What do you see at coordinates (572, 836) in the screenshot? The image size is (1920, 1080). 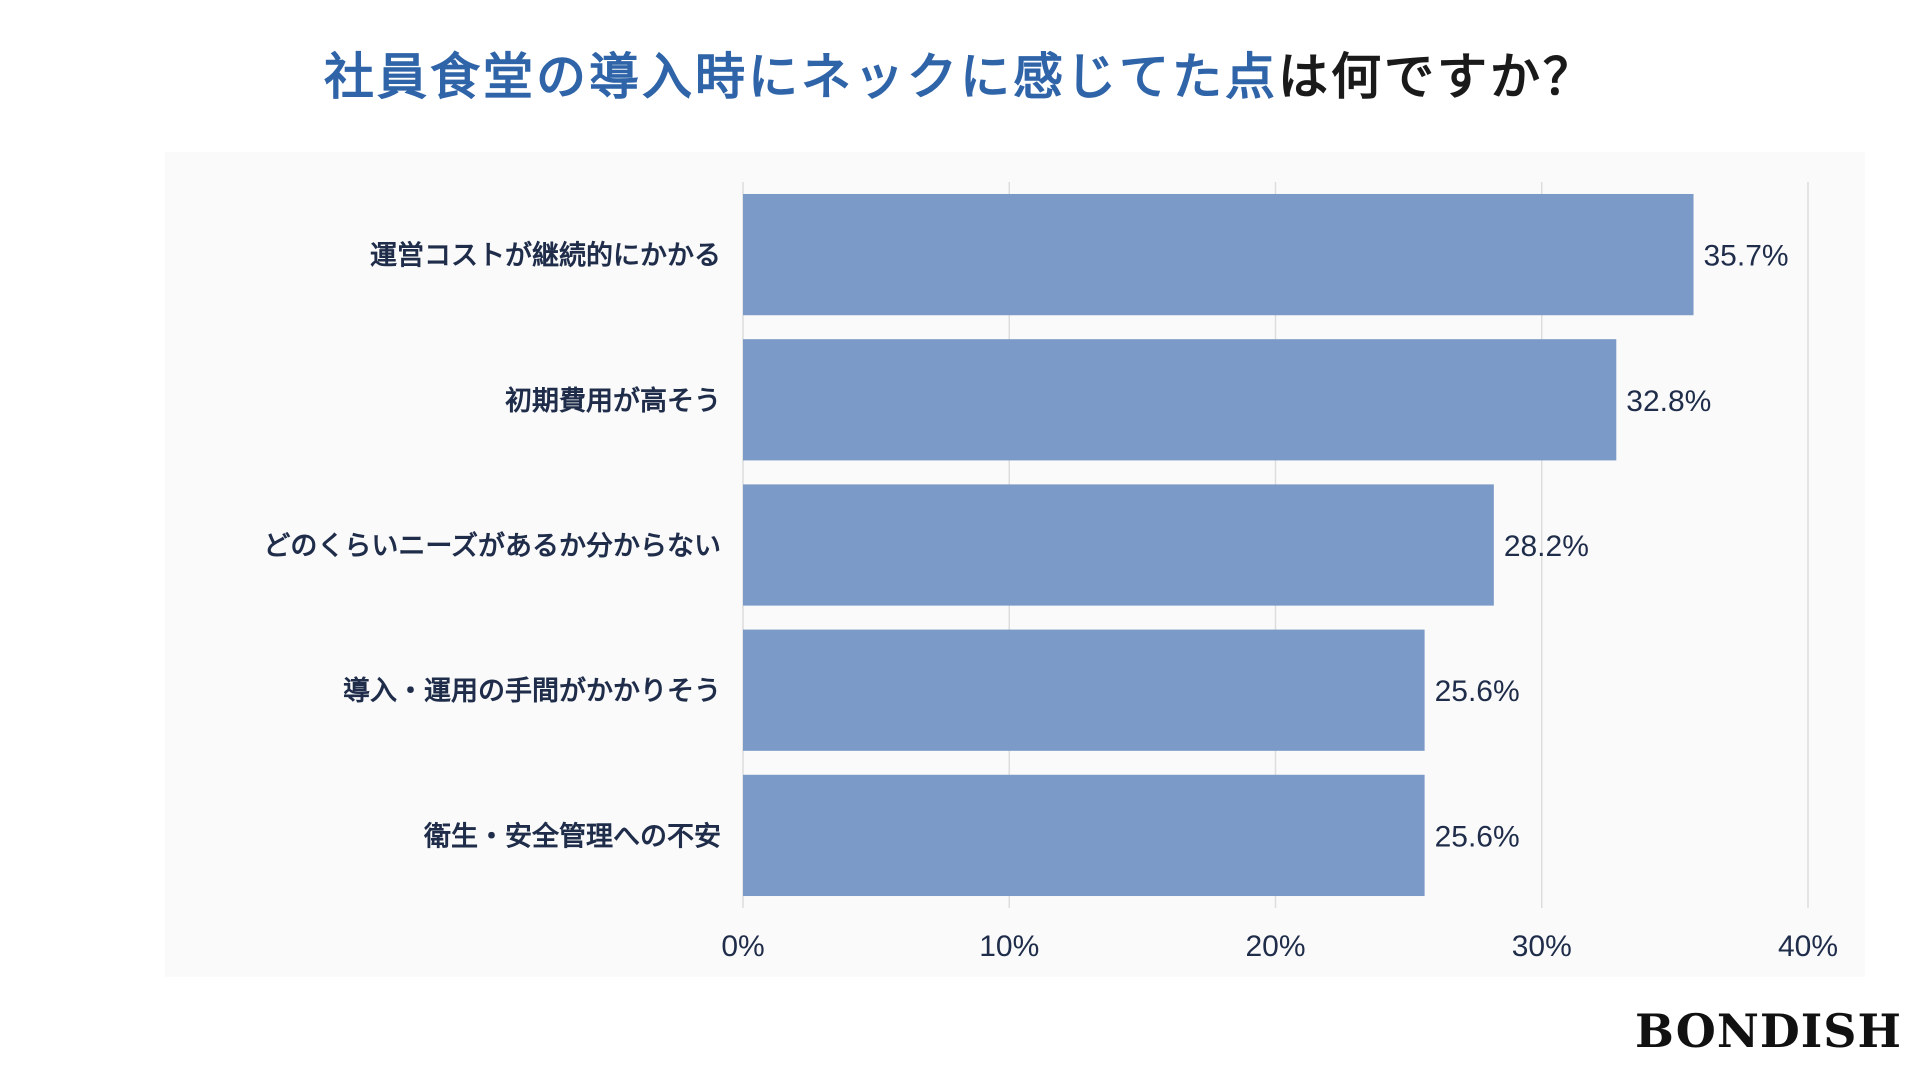 I see `category-label: 衛生・安全管理への不安` at bounding box center [572, 836].